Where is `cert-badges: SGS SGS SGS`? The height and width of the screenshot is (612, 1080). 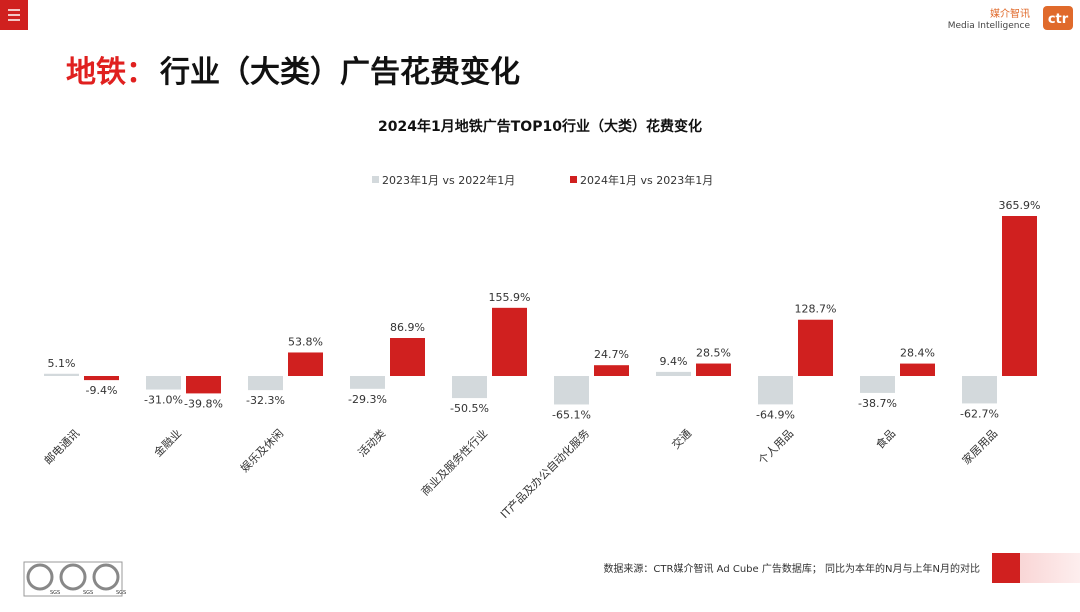
cert-badges: SGS SGS SGS is located at coordinates (76, 579).